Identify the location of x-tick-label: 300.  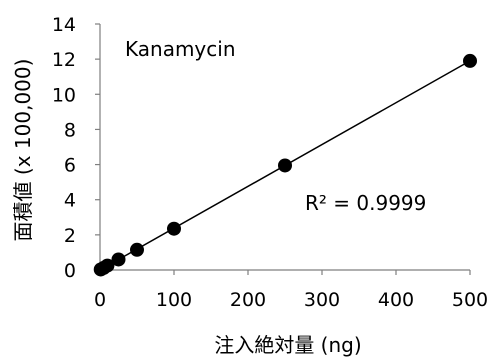
(322, 300).